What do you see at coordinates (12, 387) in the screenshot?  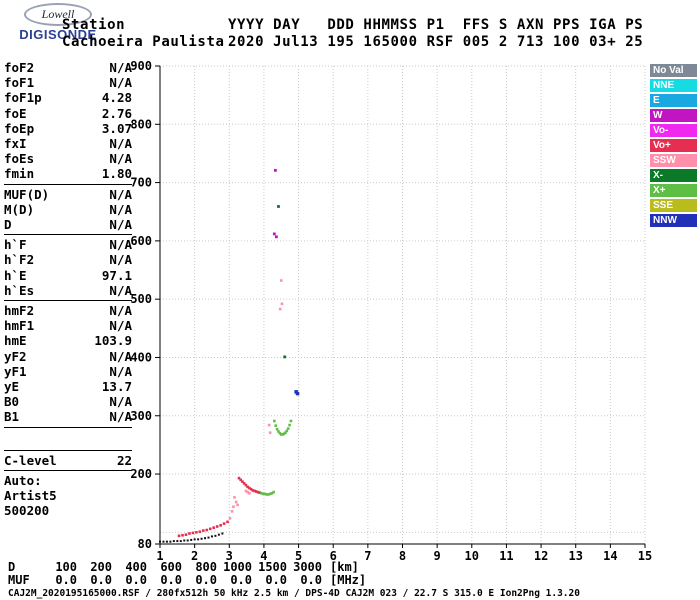 I see `param-label: yE` at bounding box center [12, 387].